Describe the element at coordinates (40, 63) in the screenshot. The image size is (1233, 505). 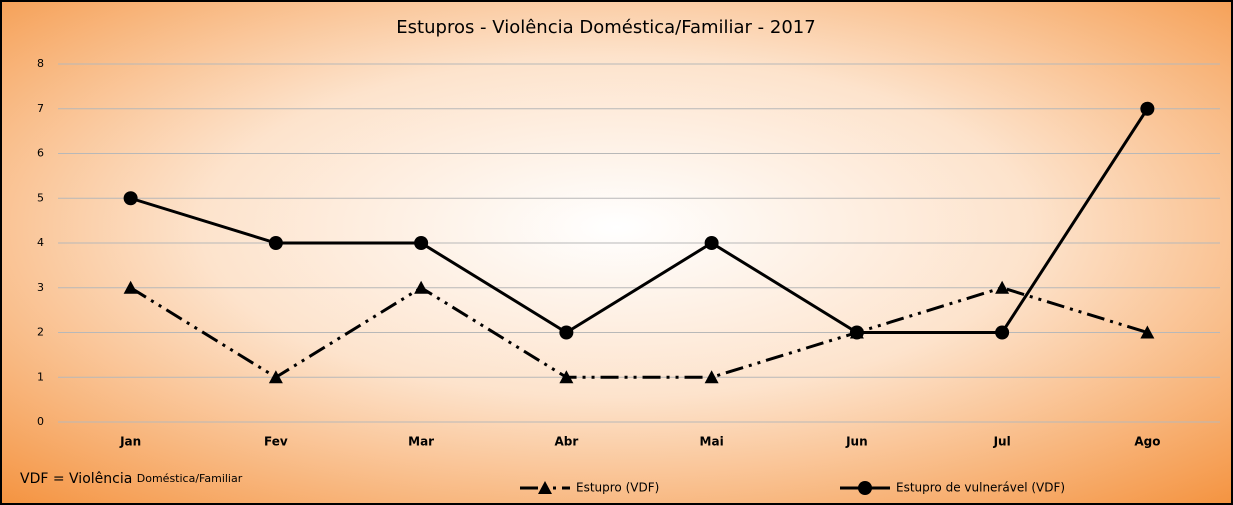
I see `y-tick-label: 8` at that location.